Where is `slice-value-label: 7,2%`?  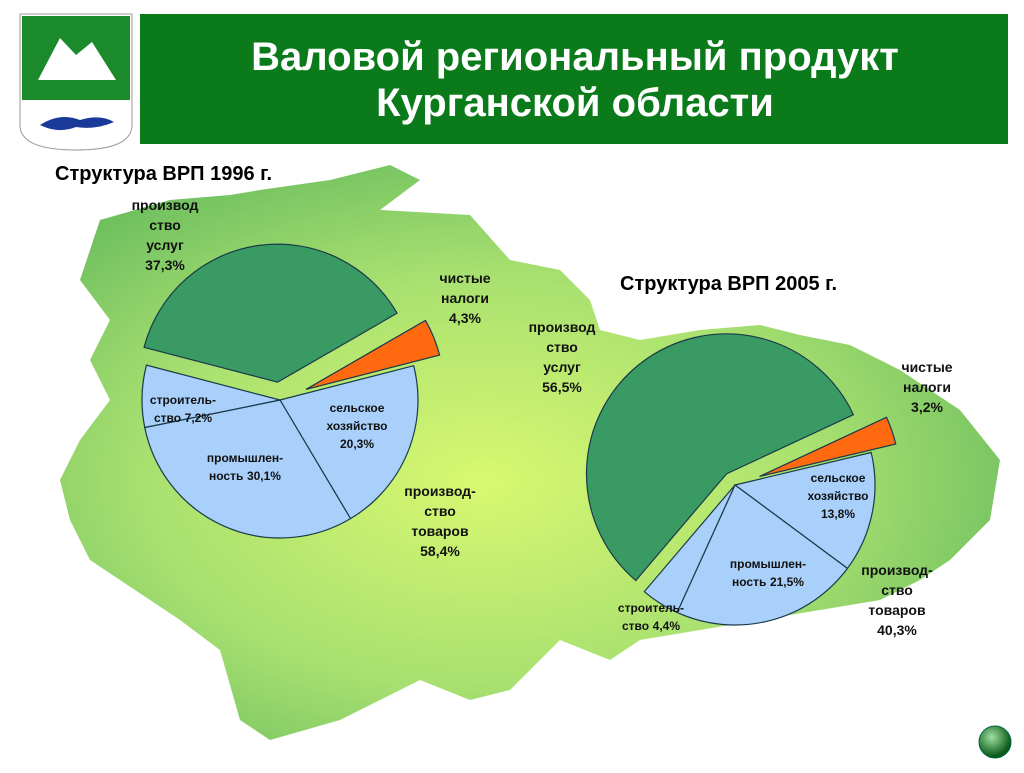
slice-value-label: 7,2% is located at coordinates (199, 418).